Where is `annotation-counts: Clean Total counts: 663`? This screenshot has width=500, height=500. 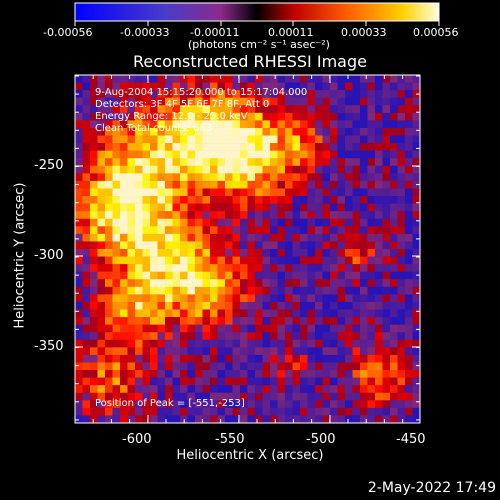 annotation-counts: Clean Total counts: 663 is located at coordinates (154, 128).